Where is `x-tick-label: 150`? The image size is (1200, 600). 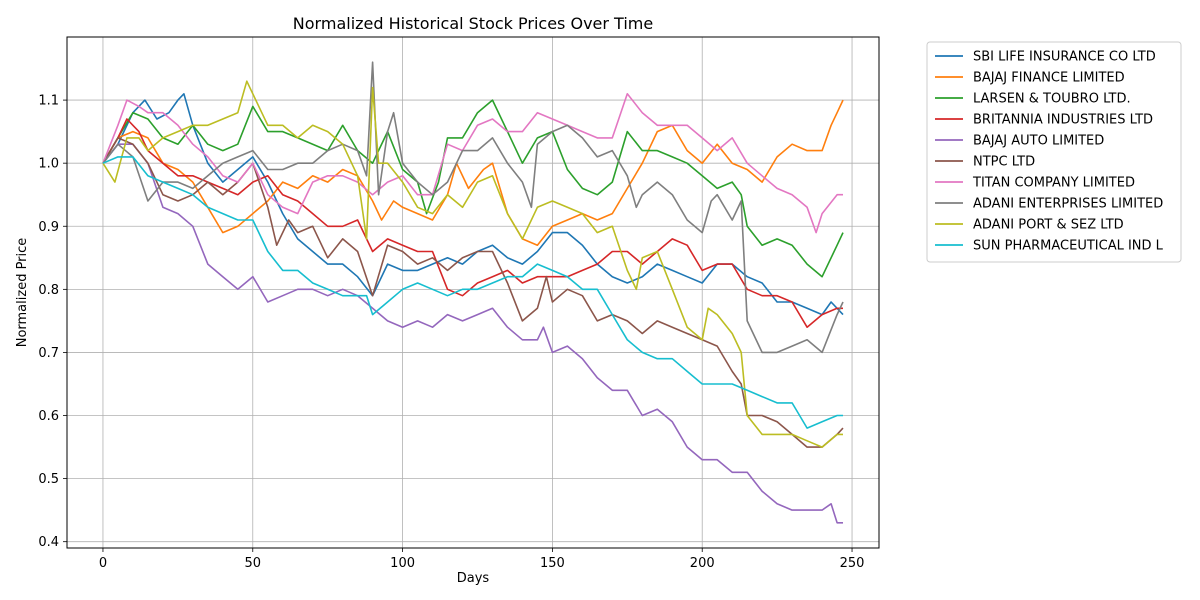
x-tick-label: 150 is located at coordinates (552, 563).